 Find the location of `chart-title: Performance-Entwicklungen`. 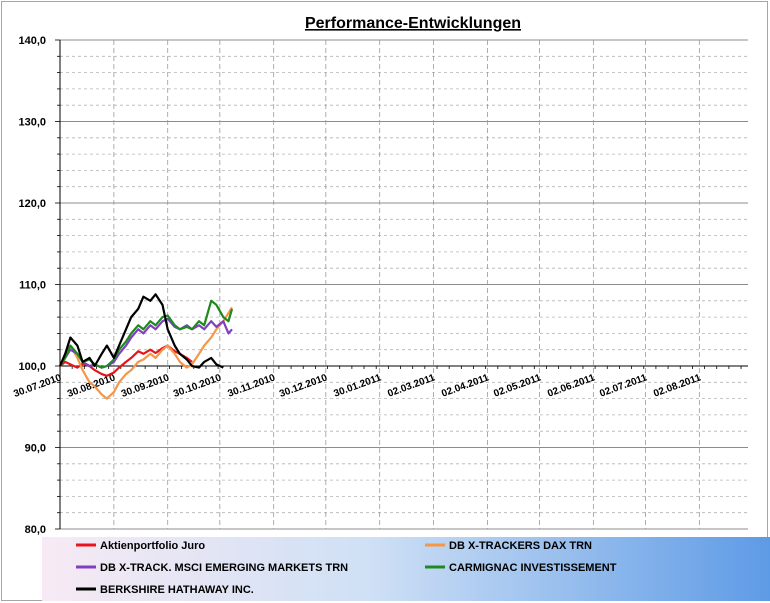

chart-title: Performance-Entwicklungen is located at coordinates (413, 23).